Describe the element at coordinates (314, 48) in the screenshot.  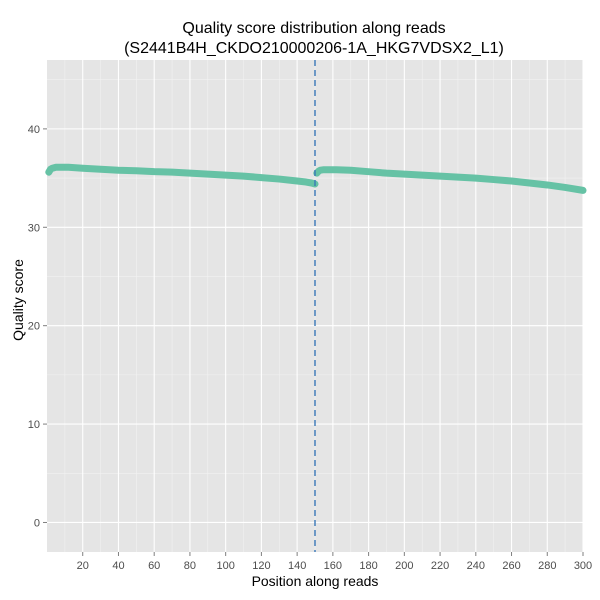
I see `chart-subtitle: (S2441B4H_CKDO210000206-1A_HKG7VDSX2_L1)` at that location.